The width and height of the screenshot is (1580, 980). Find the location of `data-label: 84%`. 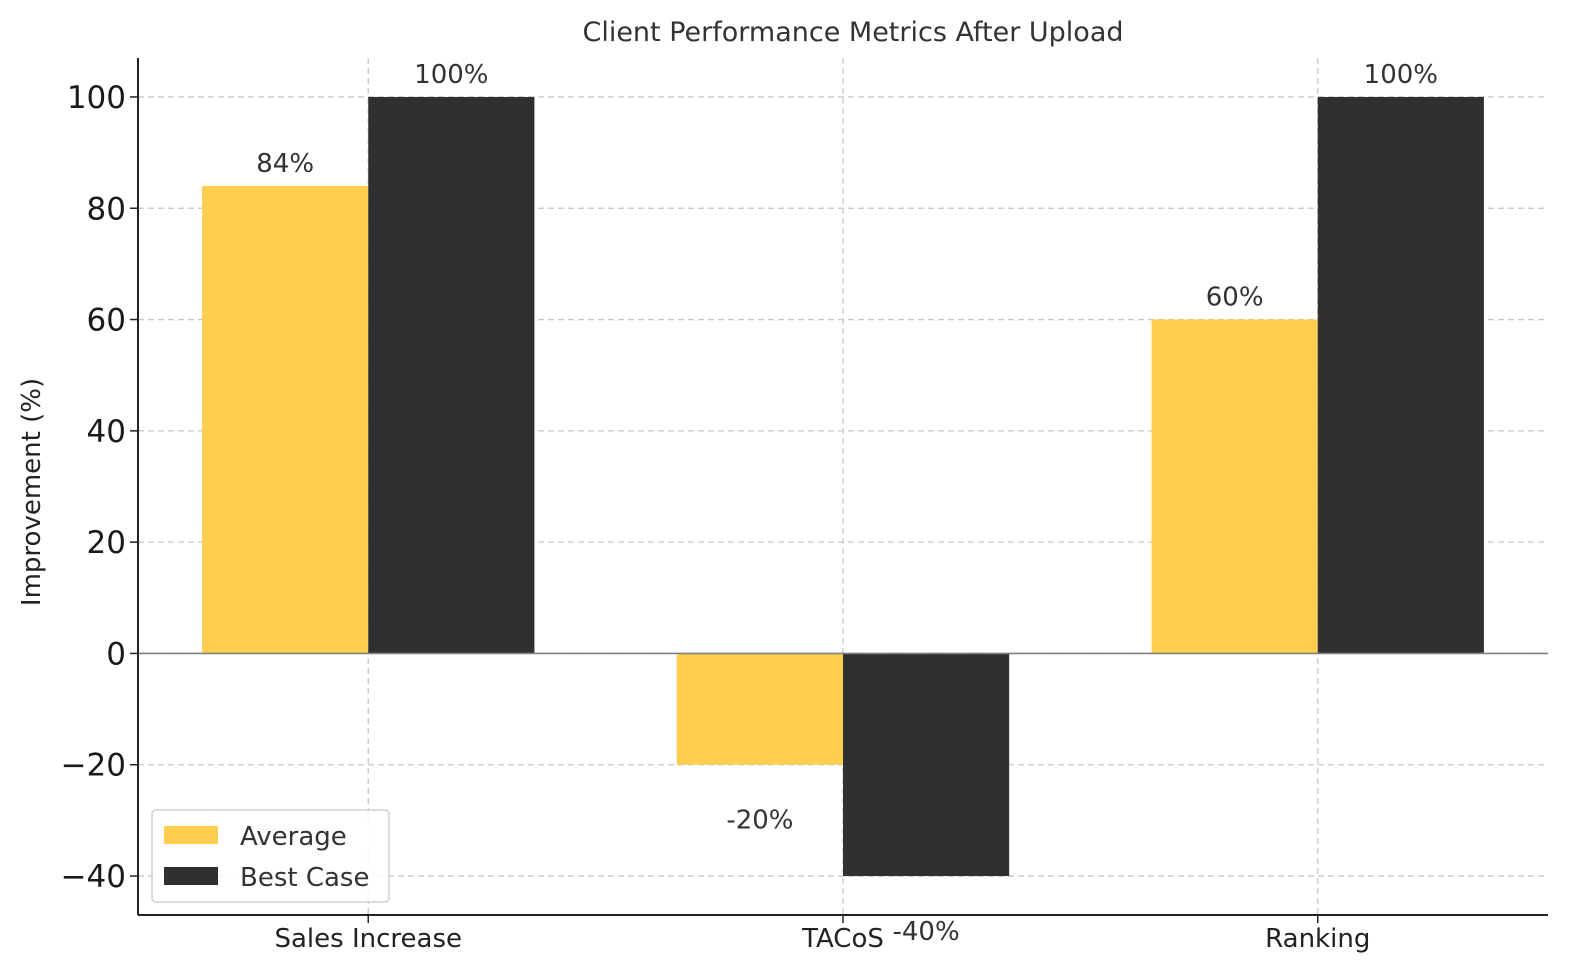

data-label: 84% is located at coordinates (285, 164).